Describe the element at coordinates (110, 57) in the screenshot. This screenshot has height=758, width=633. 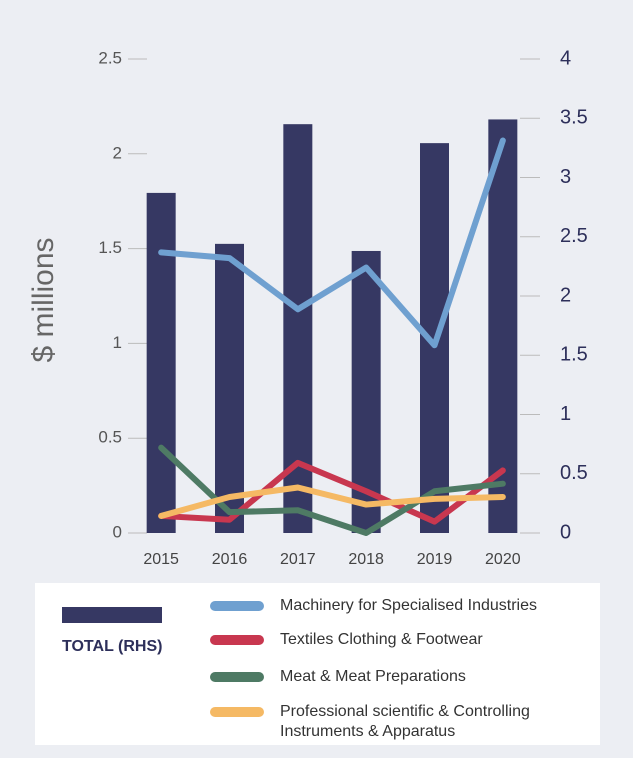
I see `y-tick-label: 2.5` at that location.